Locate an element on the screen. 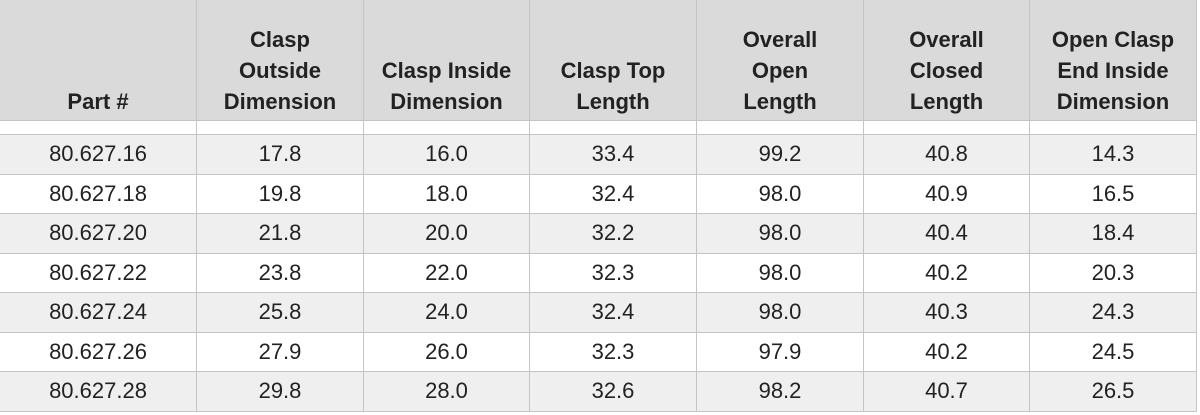 This screenshot has height=415, width=1200. header-text: Clasp Inside is located at coordinates (446, 70).